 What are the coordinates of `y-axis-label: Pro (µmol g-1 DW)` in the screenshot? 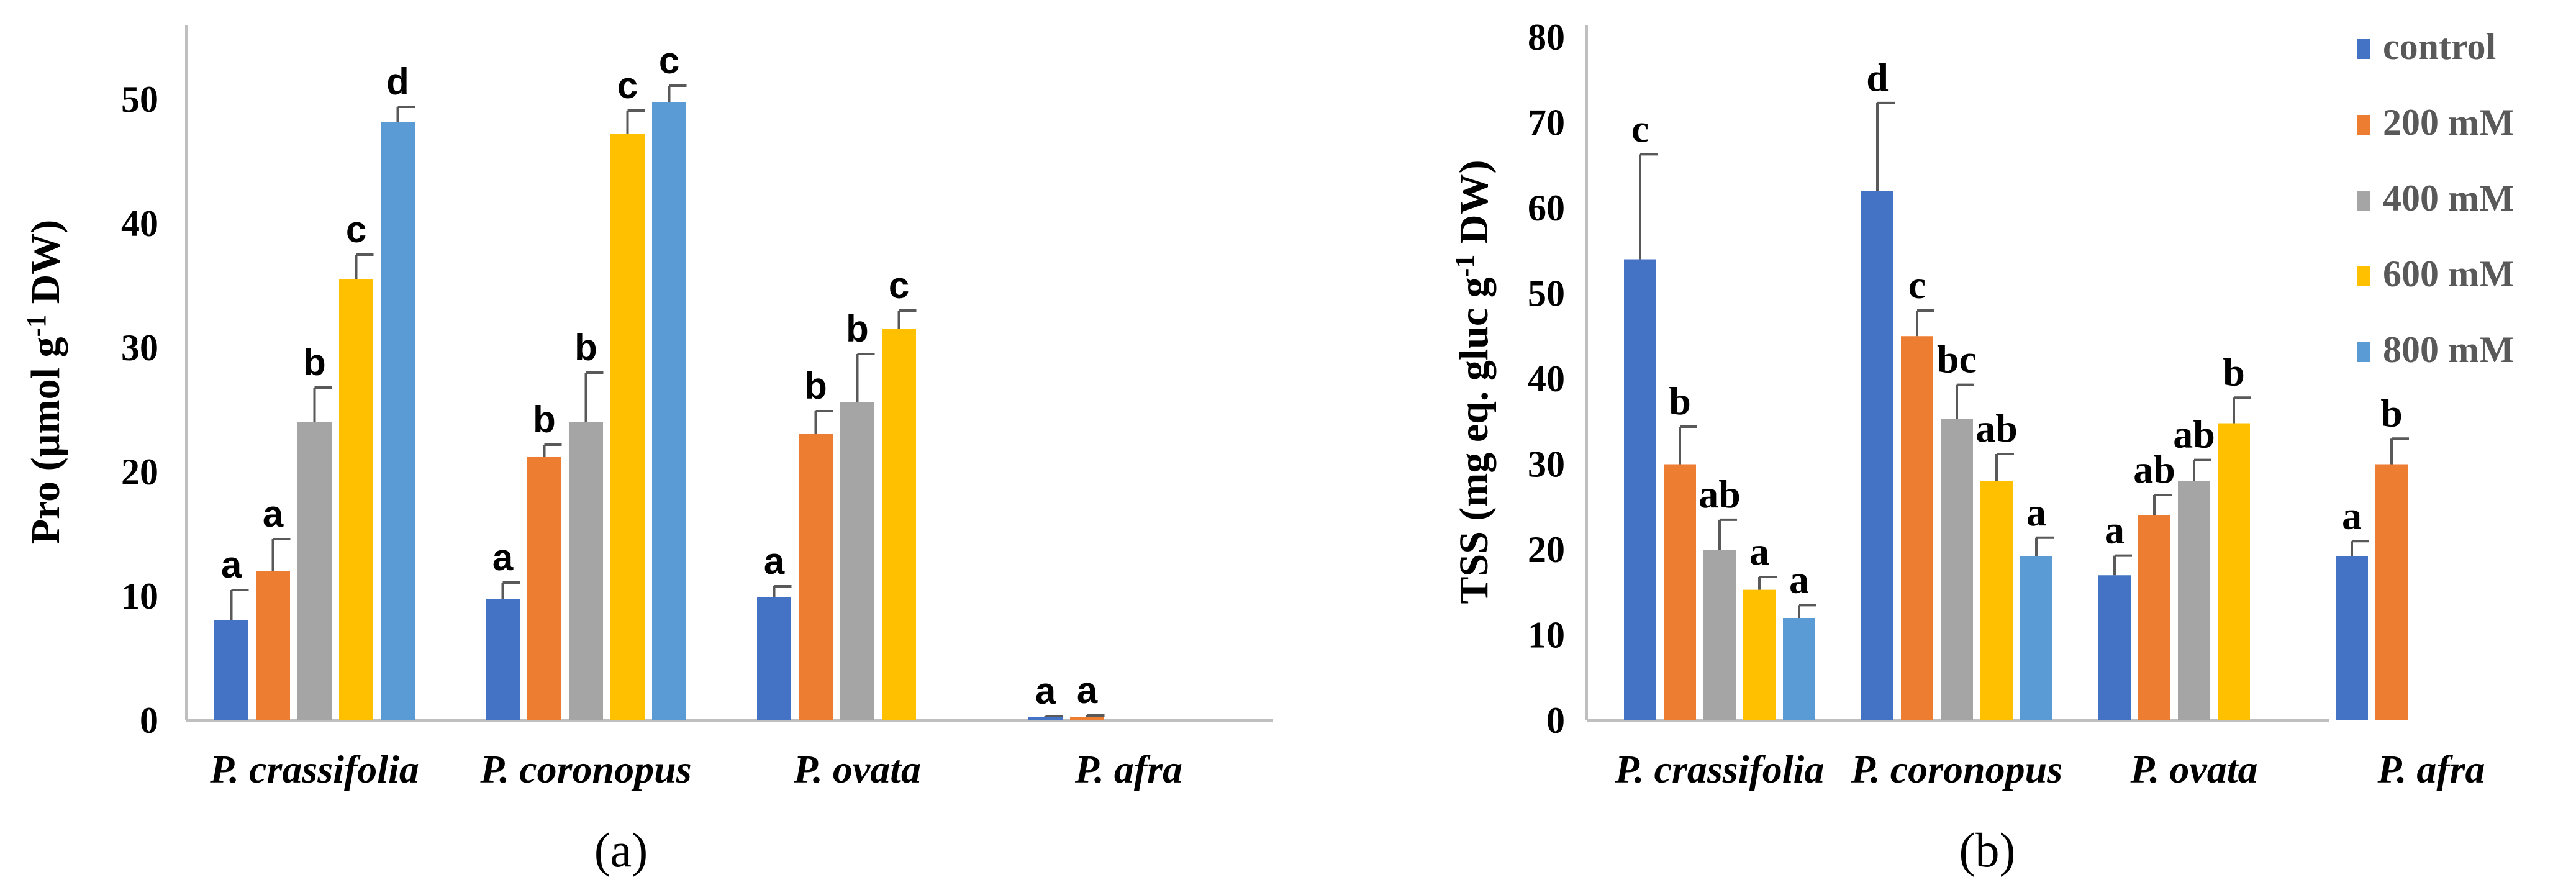 It's located at (44, 382).